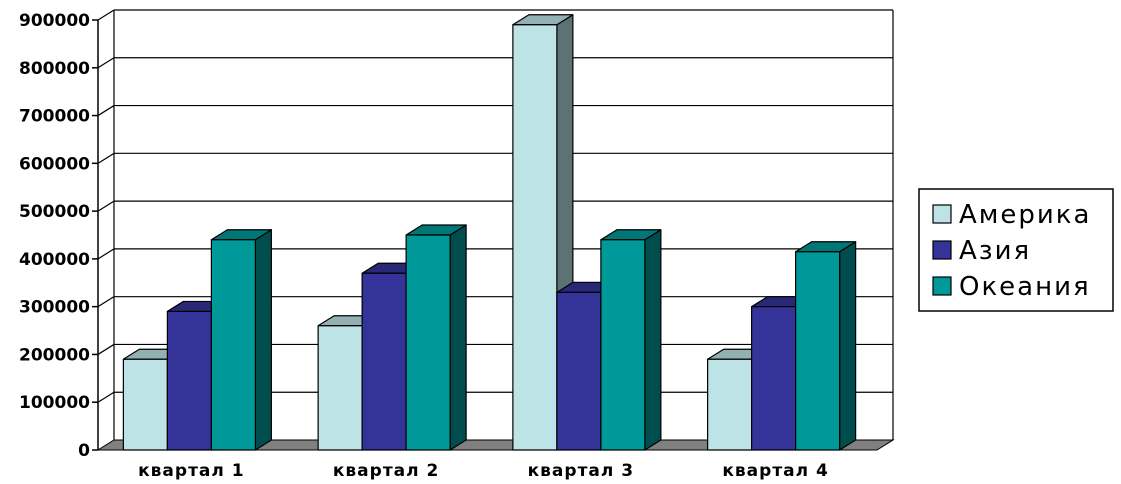 The image size is (1121, 484). Describe the element at coordinates (191, 471) in the screenshot. I see `x-category-label: квартал 1` at that location.